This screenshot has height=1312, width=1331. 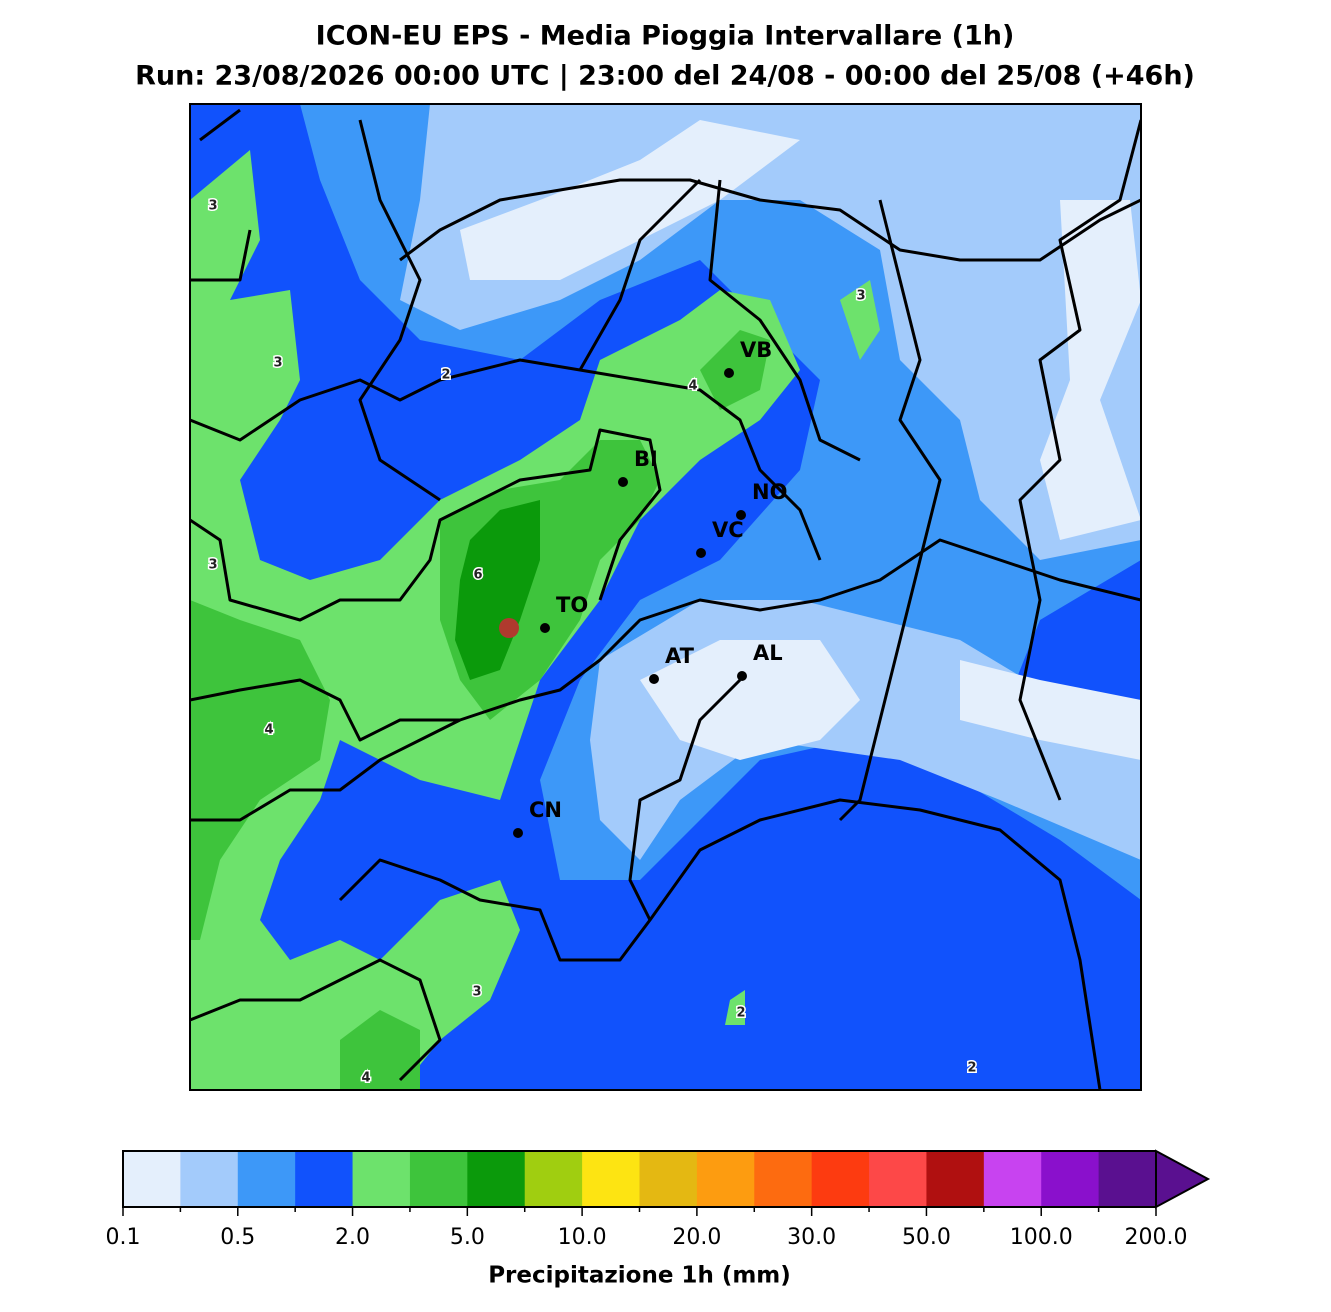 I want to click on city-label: TO, so click(x=572, y=605).